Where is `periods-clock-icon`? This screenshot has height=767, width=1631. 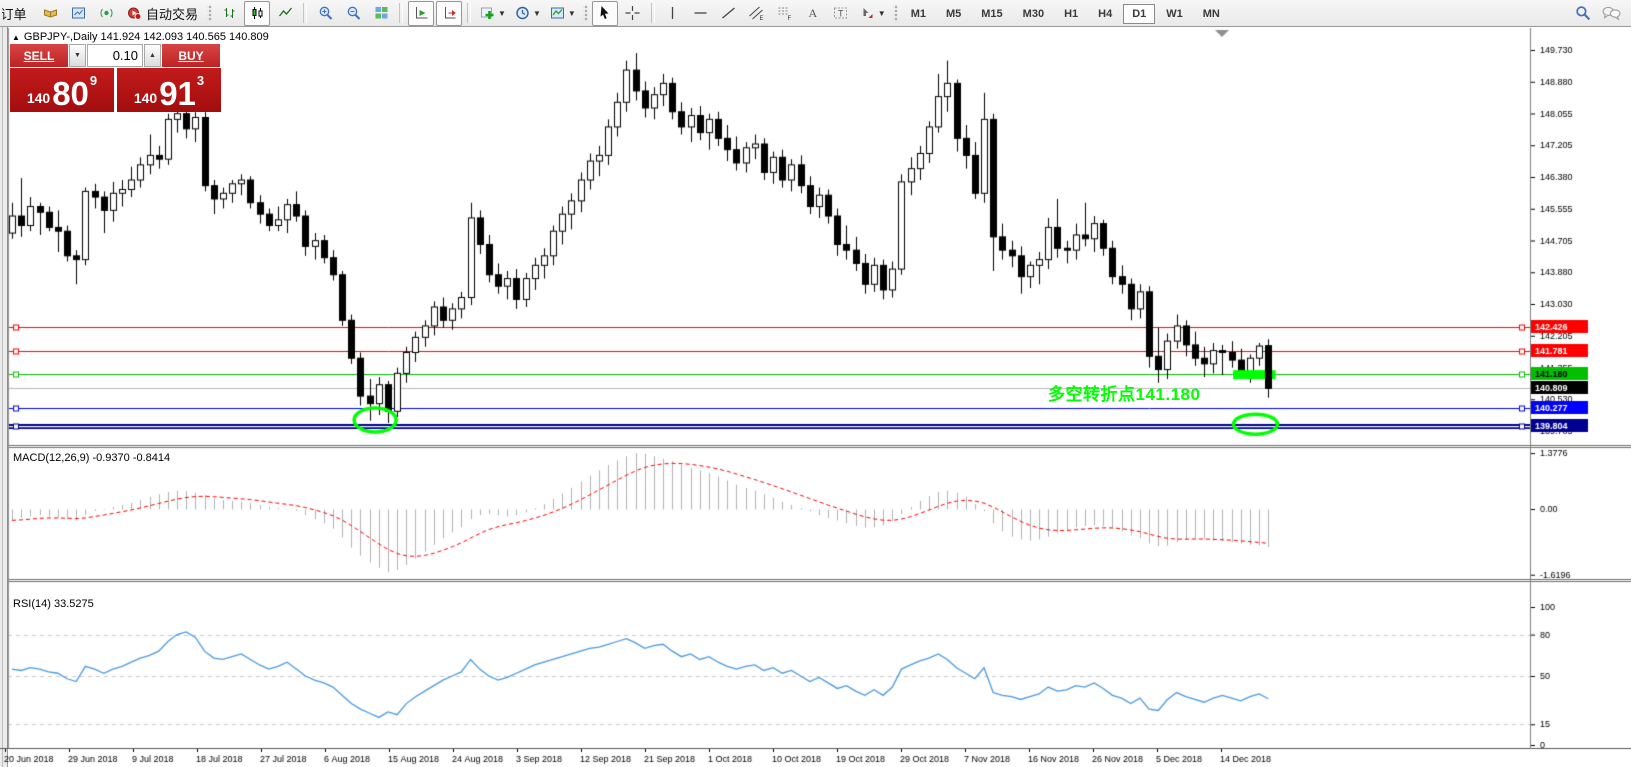
periods-clock-icon is located at coordinates (522, 13).